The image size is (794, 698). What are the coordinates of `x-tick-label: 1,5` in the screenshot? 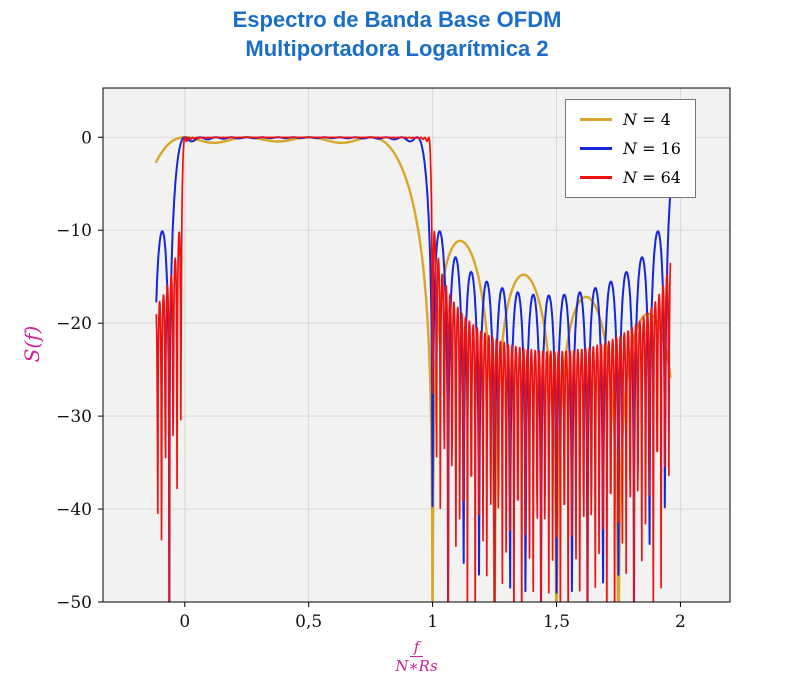 It's located at (556, 622).